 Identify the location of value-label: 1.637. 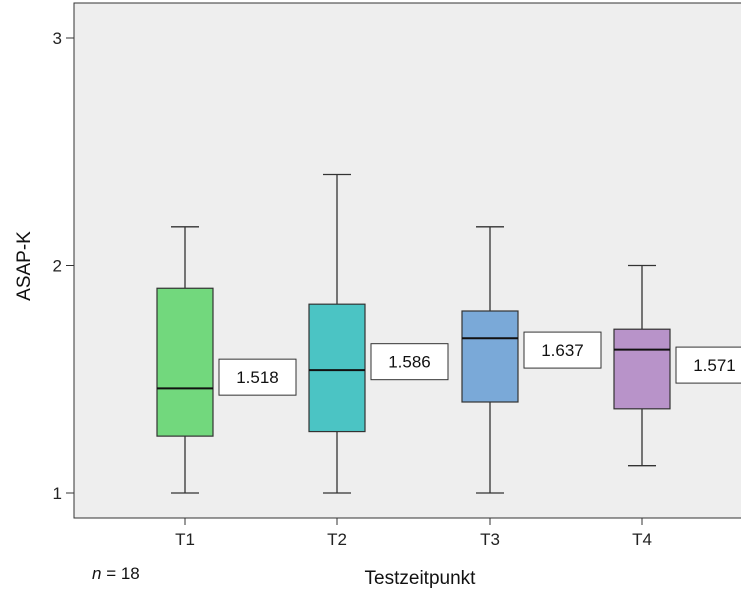
(562, 350).